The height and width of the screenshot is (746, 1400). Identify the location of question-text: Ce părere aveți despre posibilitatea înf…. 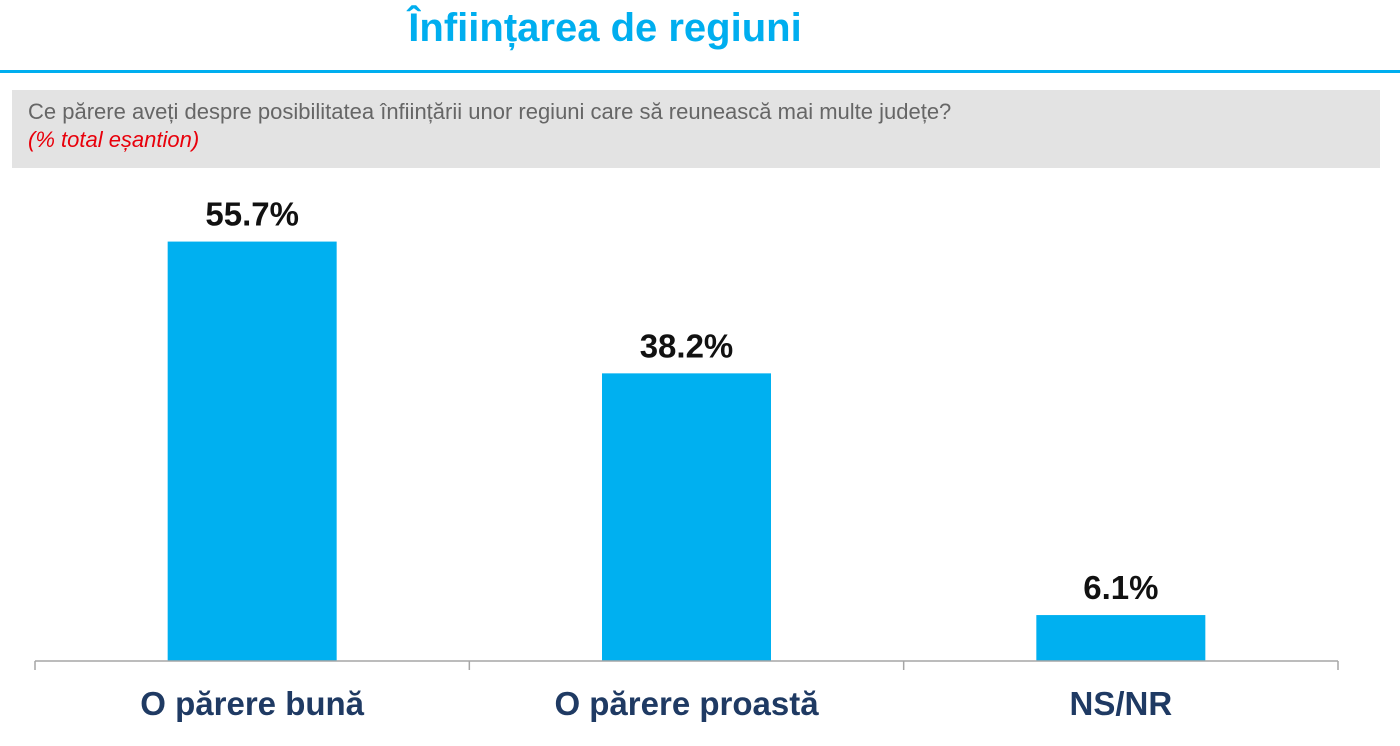
(490, 111).